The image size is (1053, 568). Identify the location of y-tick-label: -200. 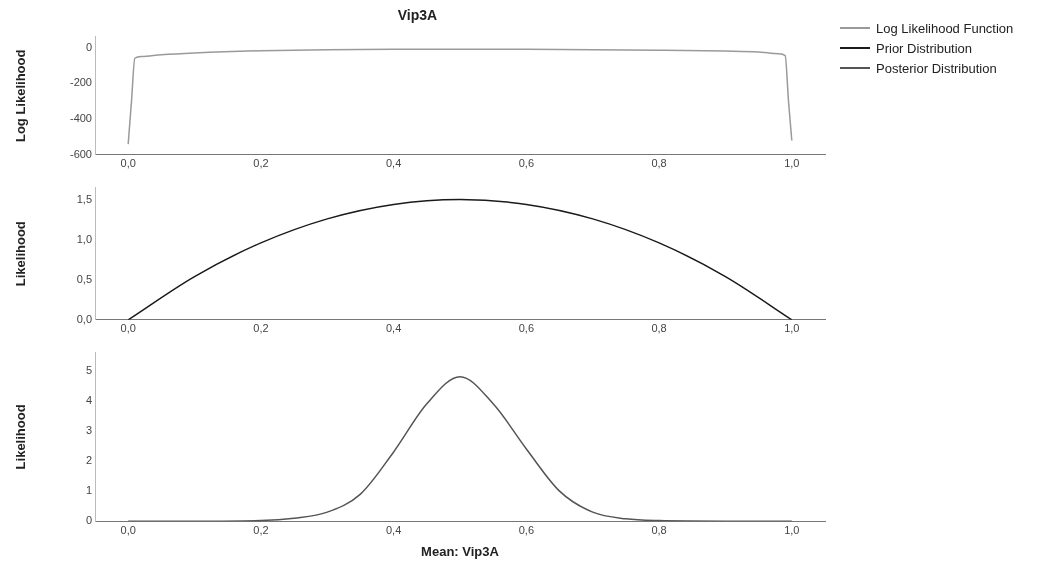
(80, 82).